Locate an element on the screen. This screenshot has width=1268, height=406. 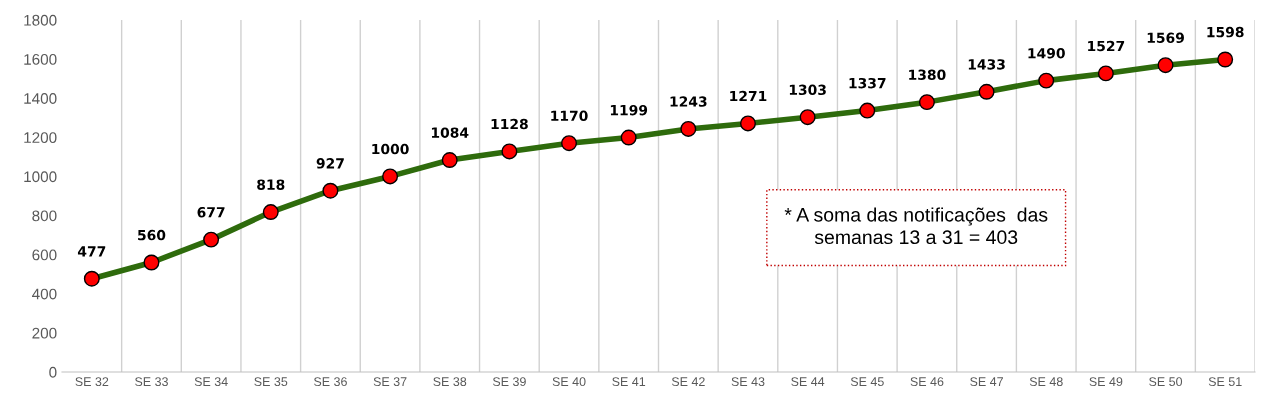
x-tick-label: SE 43 is located at coordinates (748, 382).